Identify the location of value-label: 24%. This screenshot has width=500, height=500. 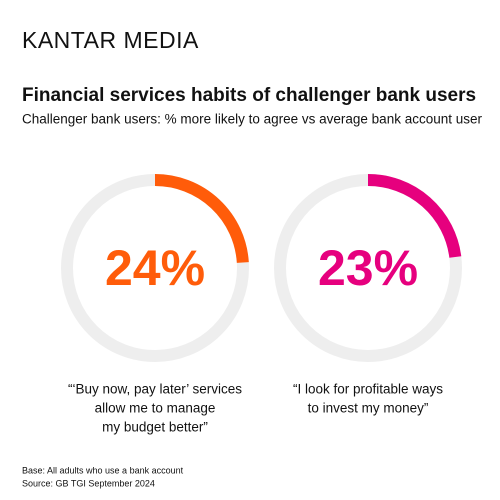
(155, 268).